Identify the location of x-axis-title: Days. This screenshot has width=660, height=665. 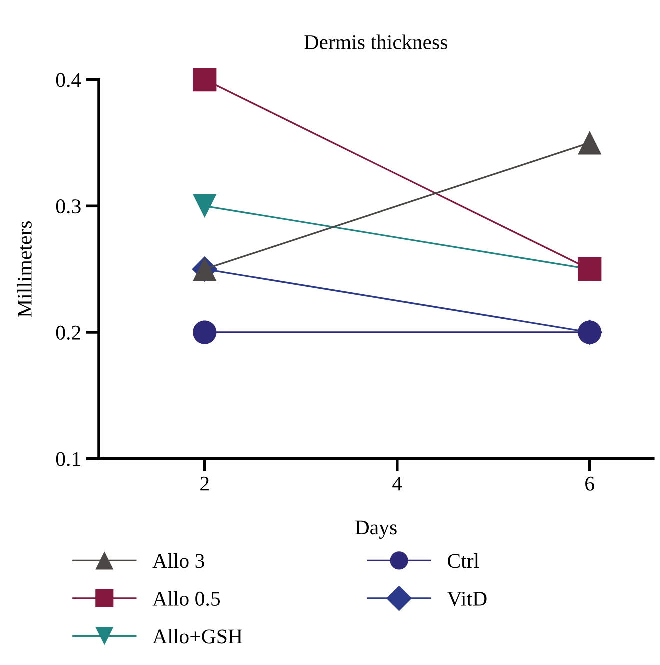
(376, 529).